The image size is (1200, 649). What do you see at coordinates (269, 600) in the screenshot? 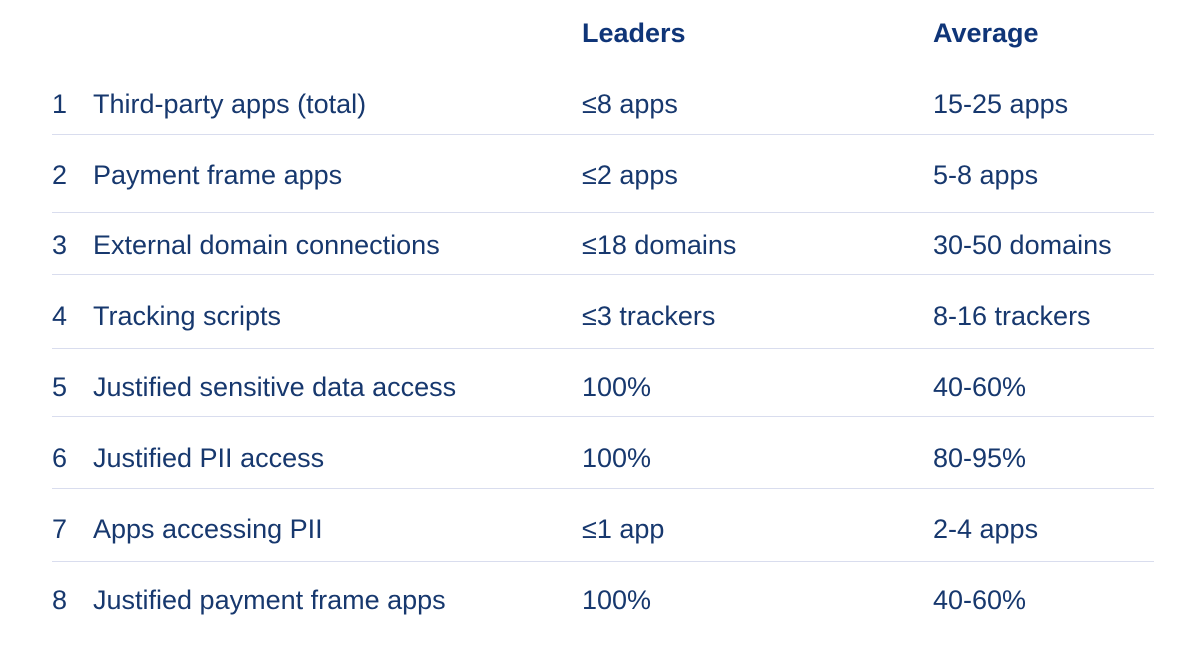
I see `metric-label: Justified payment frame apps` at bounding box center [269, 600].